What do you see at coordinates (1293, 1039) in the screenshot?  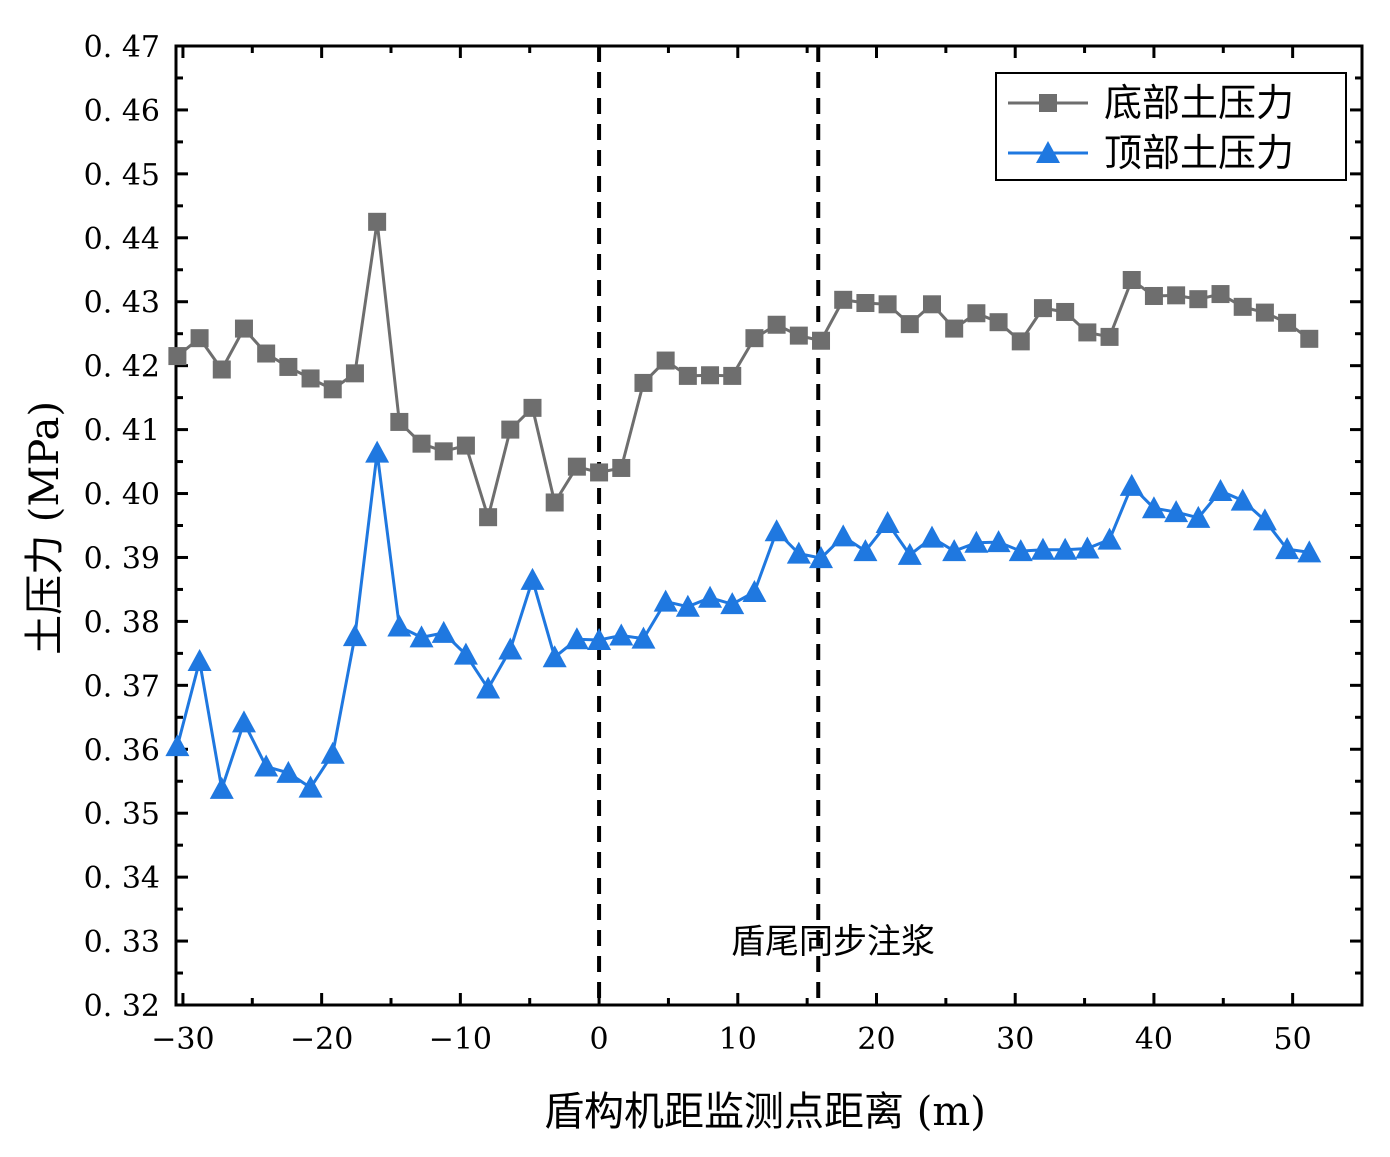 I see `x-tick-label: 50` at bounding box center [1293, 1039].